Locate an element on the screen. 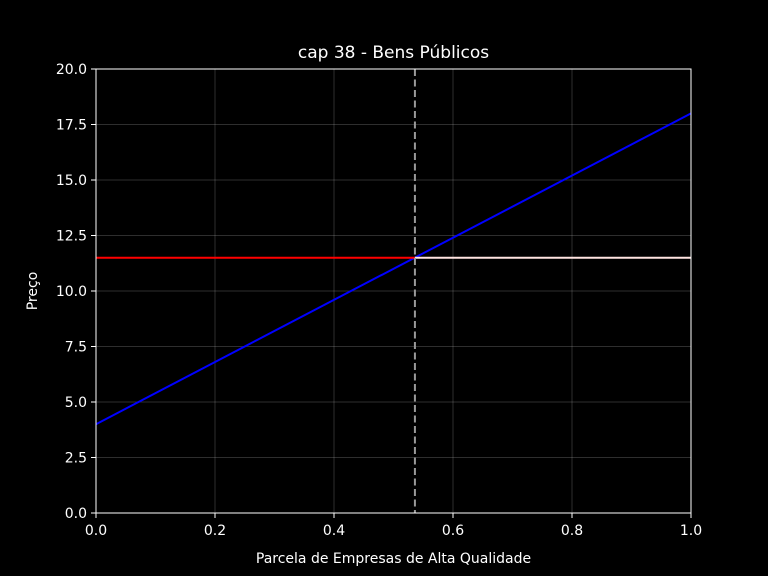 The width and height of the screenshot is (768, 576). y-tick-label: 15.0 is located at coordinates (71, 181).